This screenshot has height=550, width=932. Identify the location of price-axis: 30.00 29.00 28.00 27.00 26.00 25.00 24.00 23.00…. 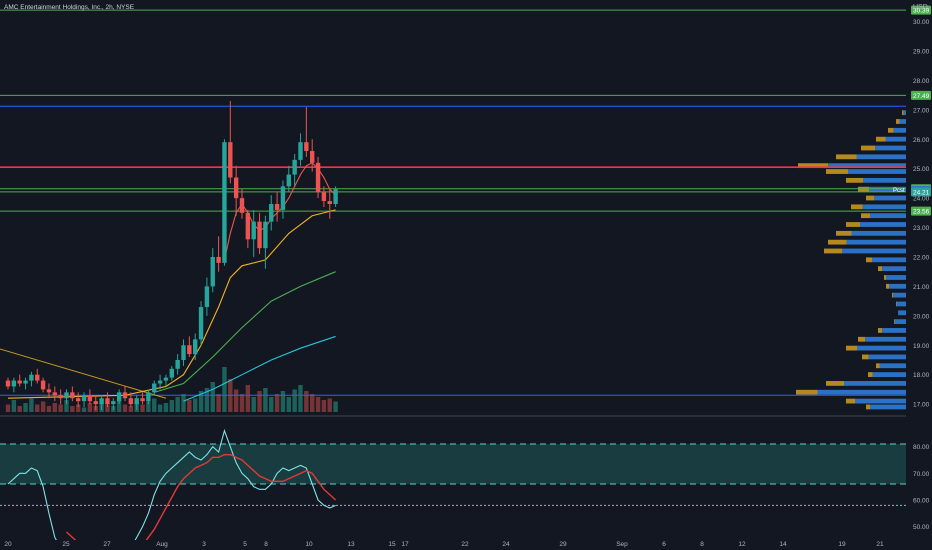
(912, 275).